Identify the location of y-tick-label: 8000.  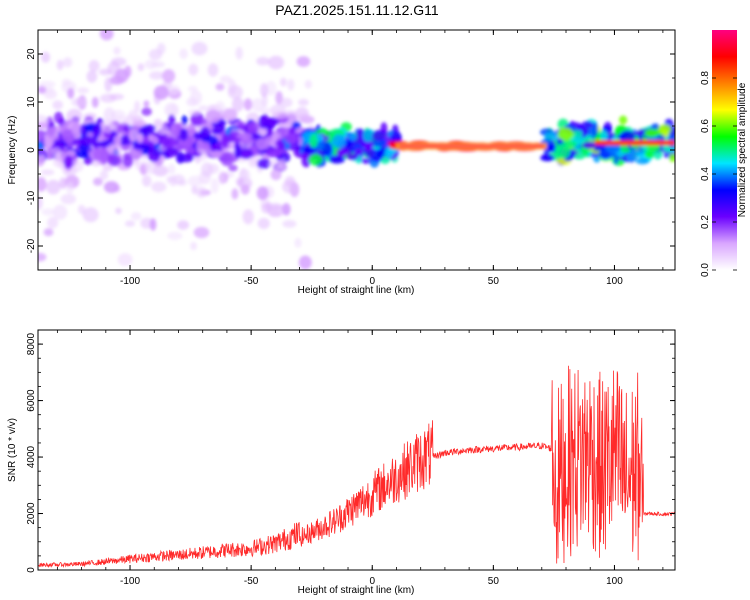
(31, 344).